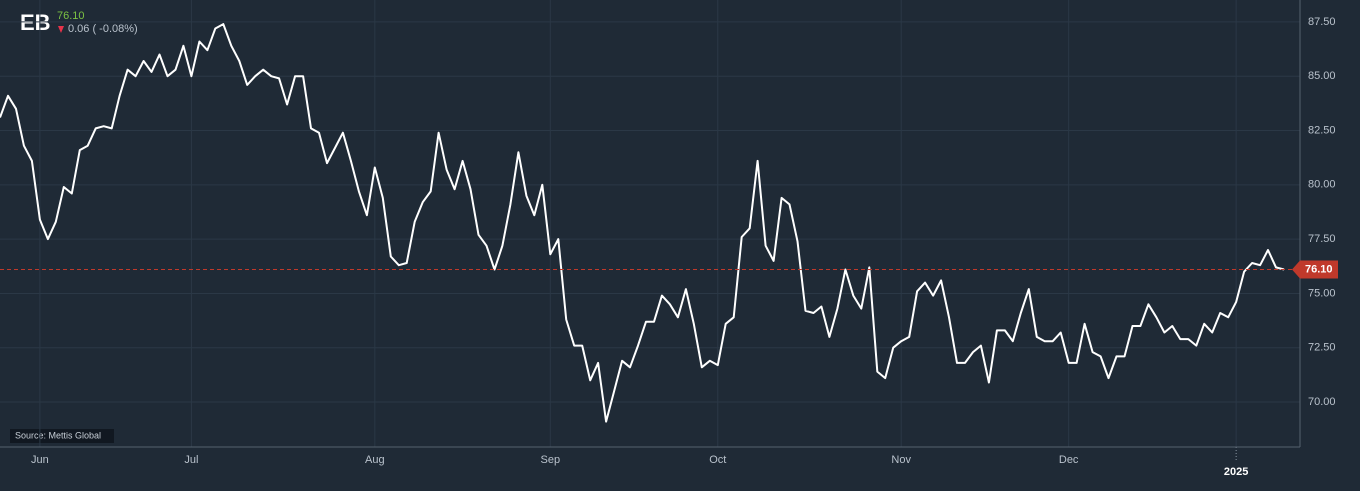  I want to click on source-box, so click(62, 436).